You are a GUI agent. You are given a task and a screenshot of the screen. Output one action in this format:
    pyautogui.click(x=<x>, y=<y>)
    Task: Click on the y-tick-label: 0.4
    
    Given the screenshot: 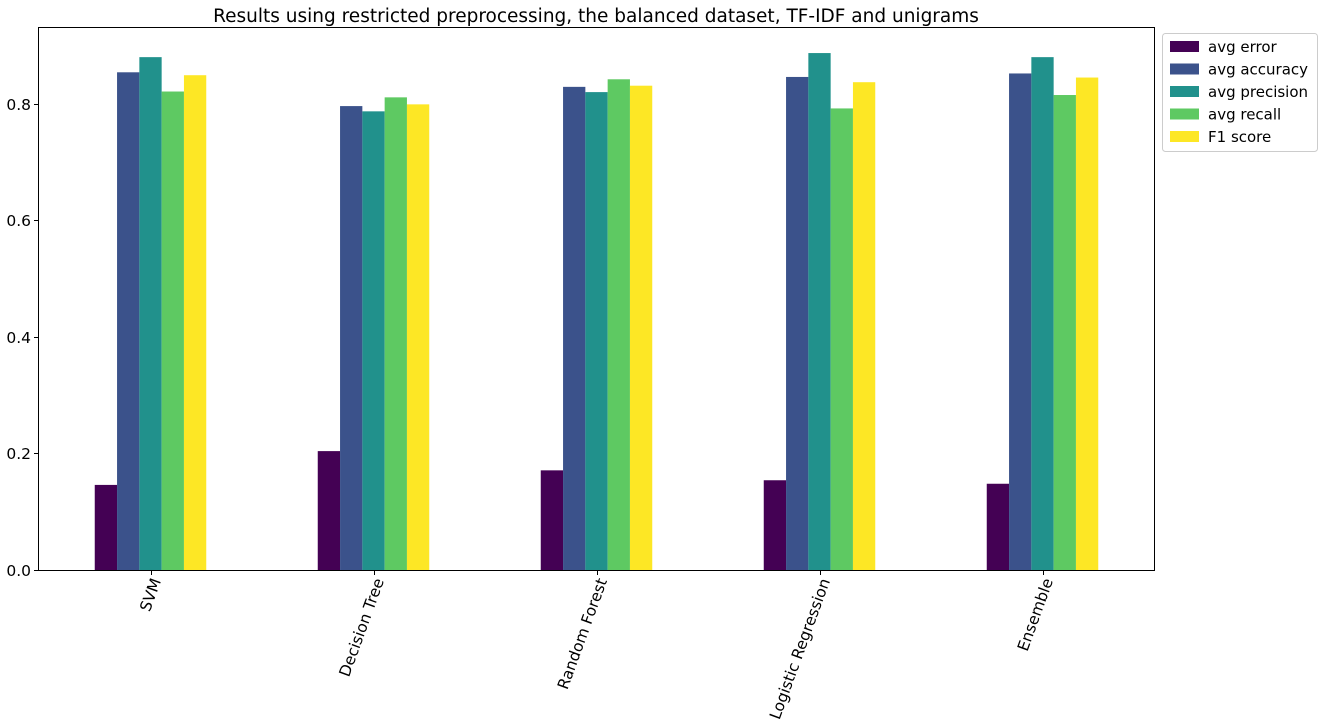 What is the action you would take?
    pyautogui.click(x=18, y=338)
    